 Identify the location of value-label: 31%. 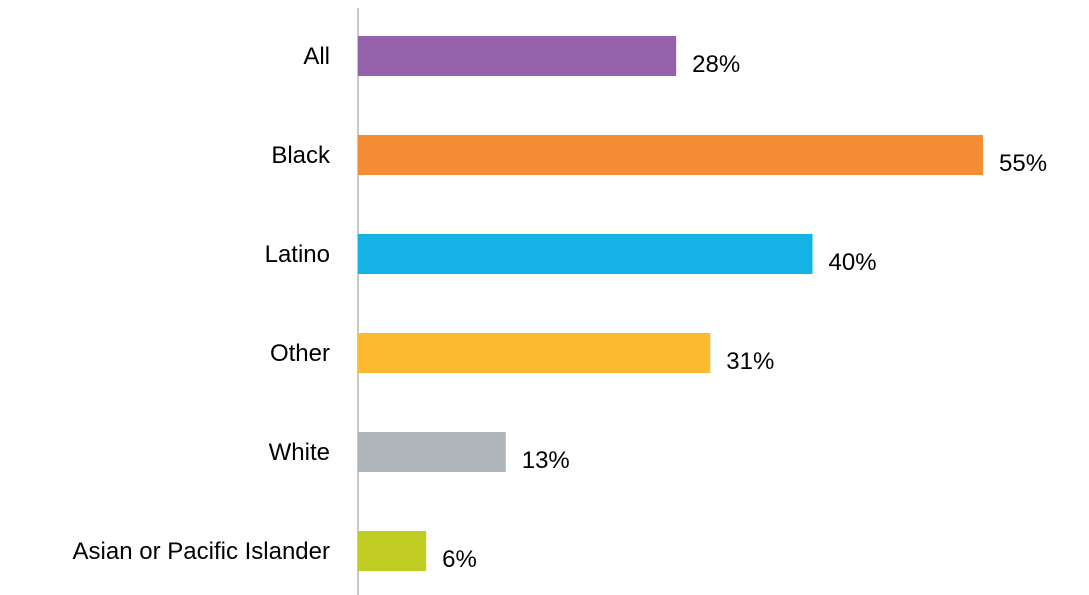
(750, 361).